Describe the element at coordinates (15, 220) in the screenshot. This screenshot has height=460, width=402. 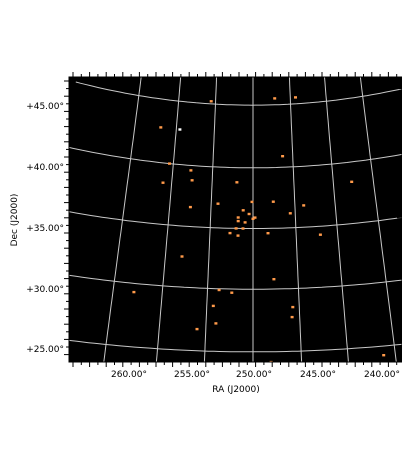
I see `y-axis-label: Dec (J2000)` at that location.